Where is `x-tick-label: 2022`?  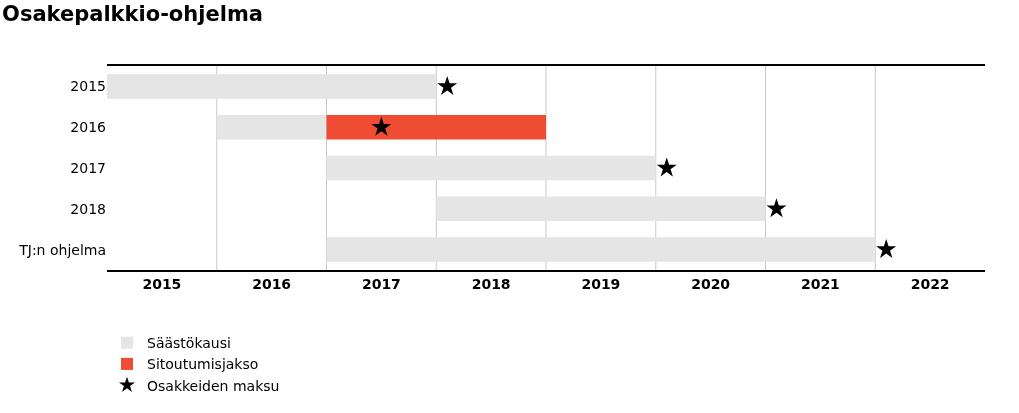
x-tick-label: 2022 is located at coordinates (930, 283).